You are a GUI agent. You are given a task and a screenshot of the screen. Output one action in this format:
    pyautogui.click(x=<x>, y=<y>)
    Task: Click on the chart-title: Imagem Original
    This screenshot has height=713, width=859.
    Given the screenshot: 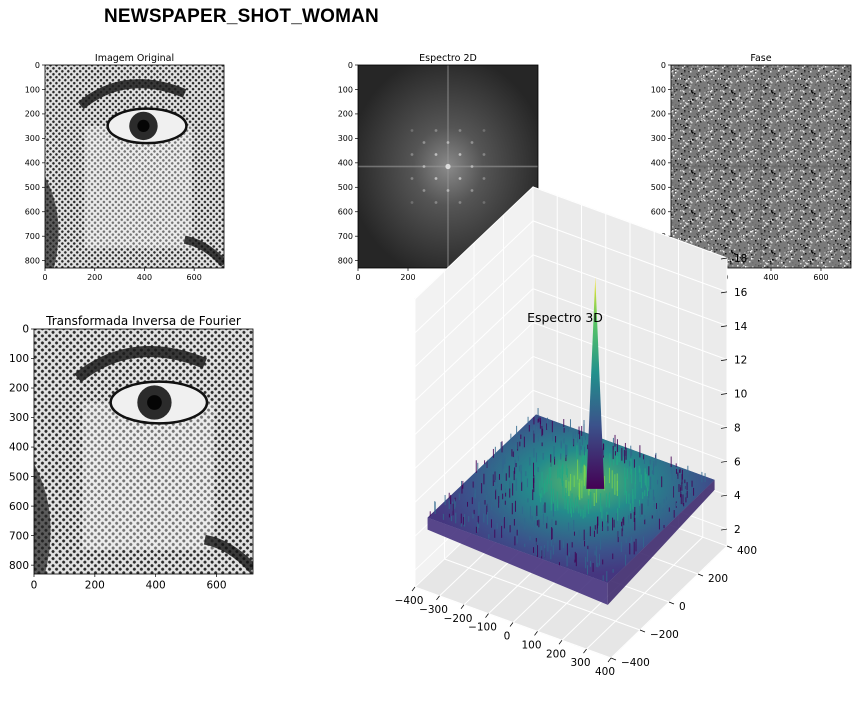 What is the action you would take?
    pyautogui.click(x=134, y=58)
    